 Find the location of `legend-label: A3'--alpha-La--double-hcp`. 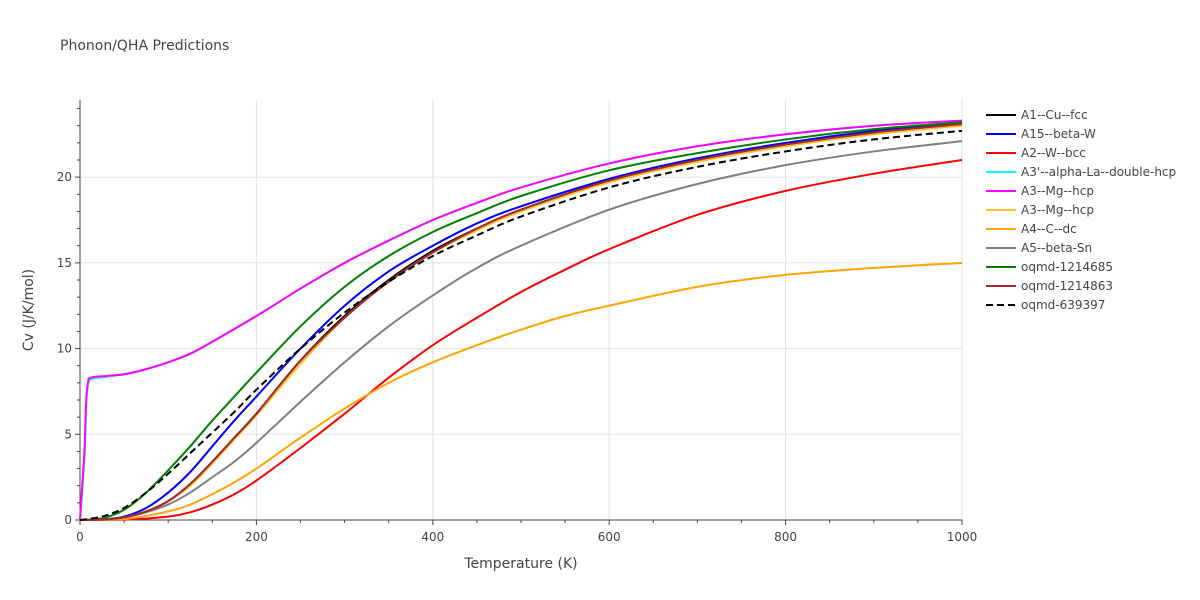

legend-label: A3'--alpha-La--double-hcp is located at coordinates (1098, 172).